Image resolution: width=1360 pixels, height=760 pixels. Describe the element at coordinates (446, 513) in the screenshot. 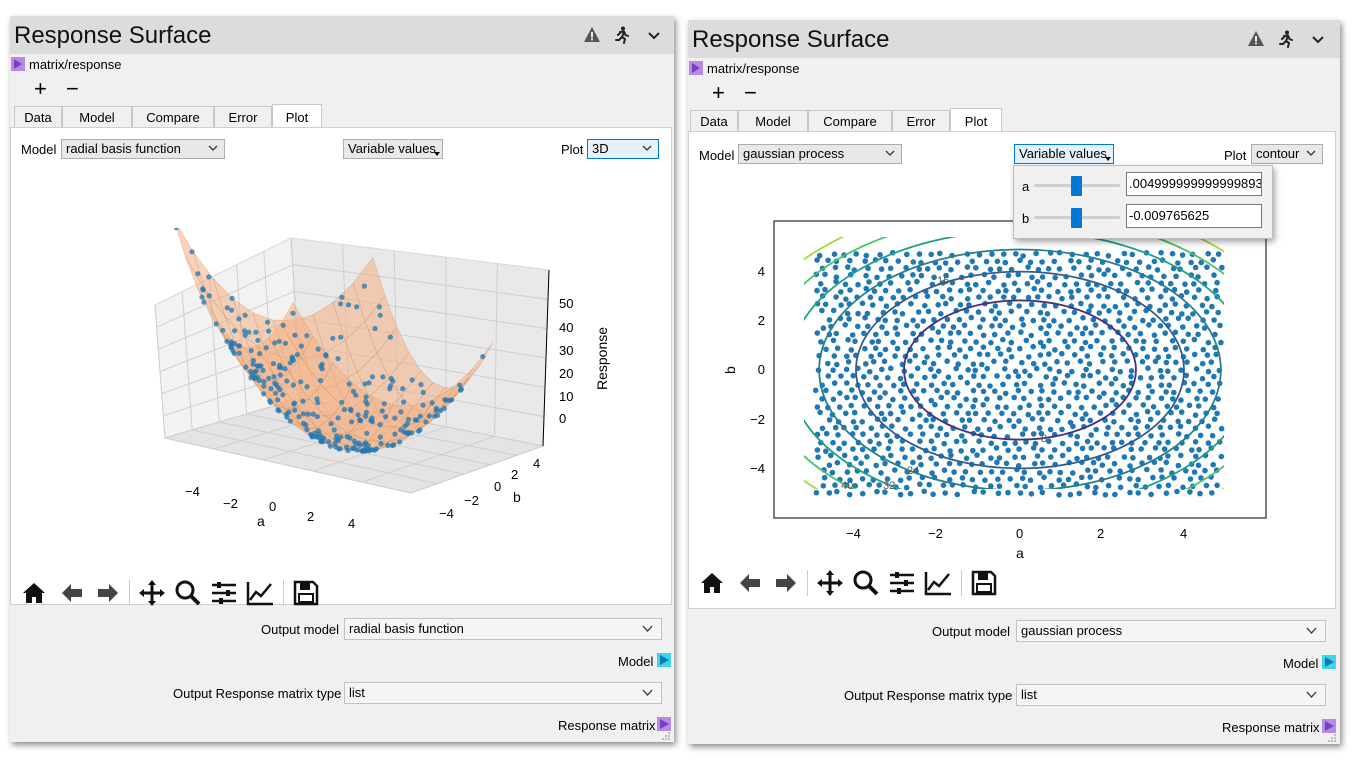

I see `b-tick-label: −4` at that location.